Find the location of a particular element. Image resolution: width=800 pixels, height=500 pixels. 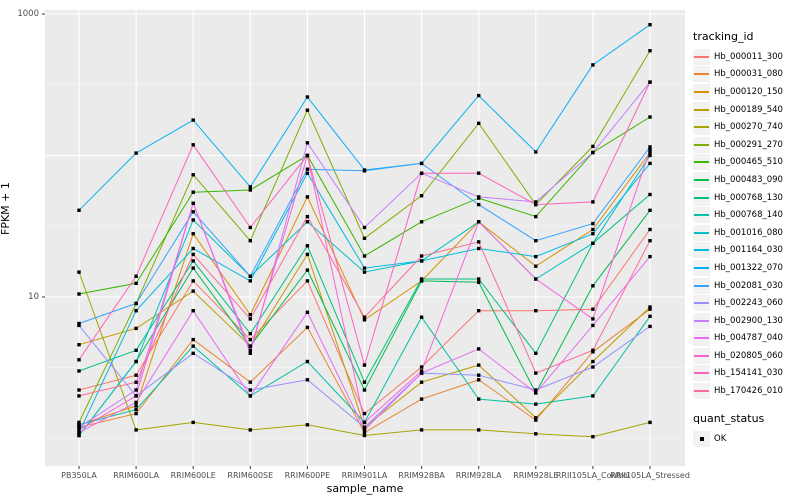

legend-item-Hb_000465_510: Hb_000465_510 is located at coordinates (746, 163).